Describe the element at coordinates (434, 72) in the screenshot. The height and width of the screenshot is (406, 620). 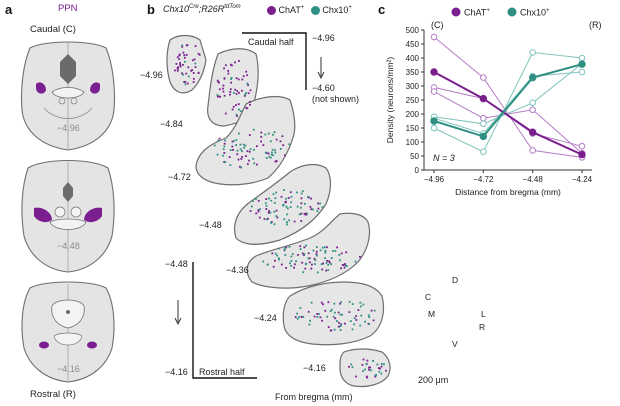
I see `data-point-chat-mean` at that location.